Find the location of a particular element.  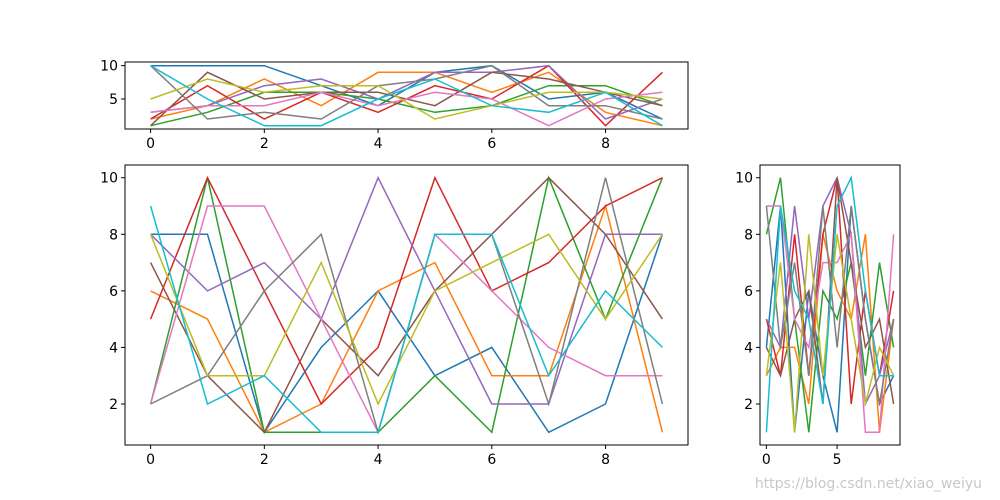

right-axes: 0 5 2 4 6 8 10 is located at coordinates (818, 316).